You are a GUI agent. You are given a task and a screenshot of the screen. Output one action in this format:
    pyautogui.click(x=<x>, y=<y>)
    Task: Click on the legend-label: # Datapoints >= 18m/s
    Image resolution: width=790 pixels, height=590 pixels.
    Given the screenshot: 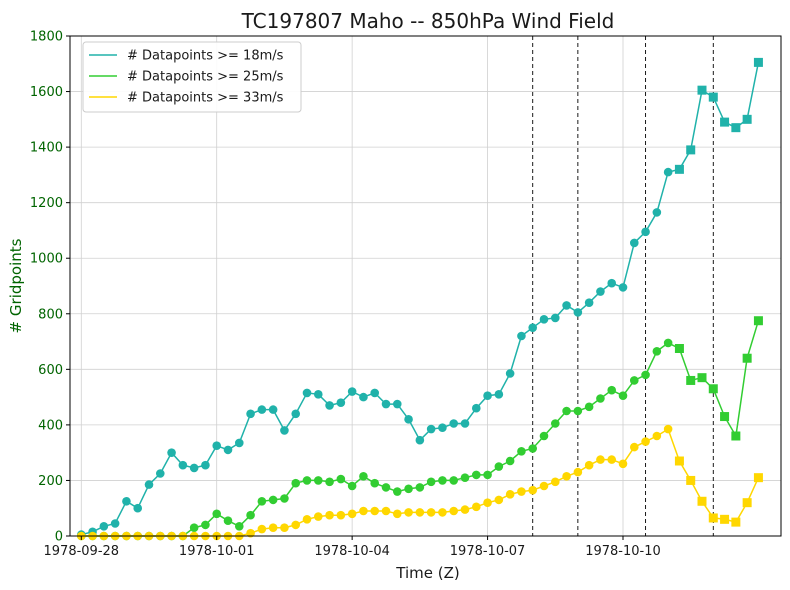 What is the action you would take?
    pyautogui.click(x=205, y=56)
    